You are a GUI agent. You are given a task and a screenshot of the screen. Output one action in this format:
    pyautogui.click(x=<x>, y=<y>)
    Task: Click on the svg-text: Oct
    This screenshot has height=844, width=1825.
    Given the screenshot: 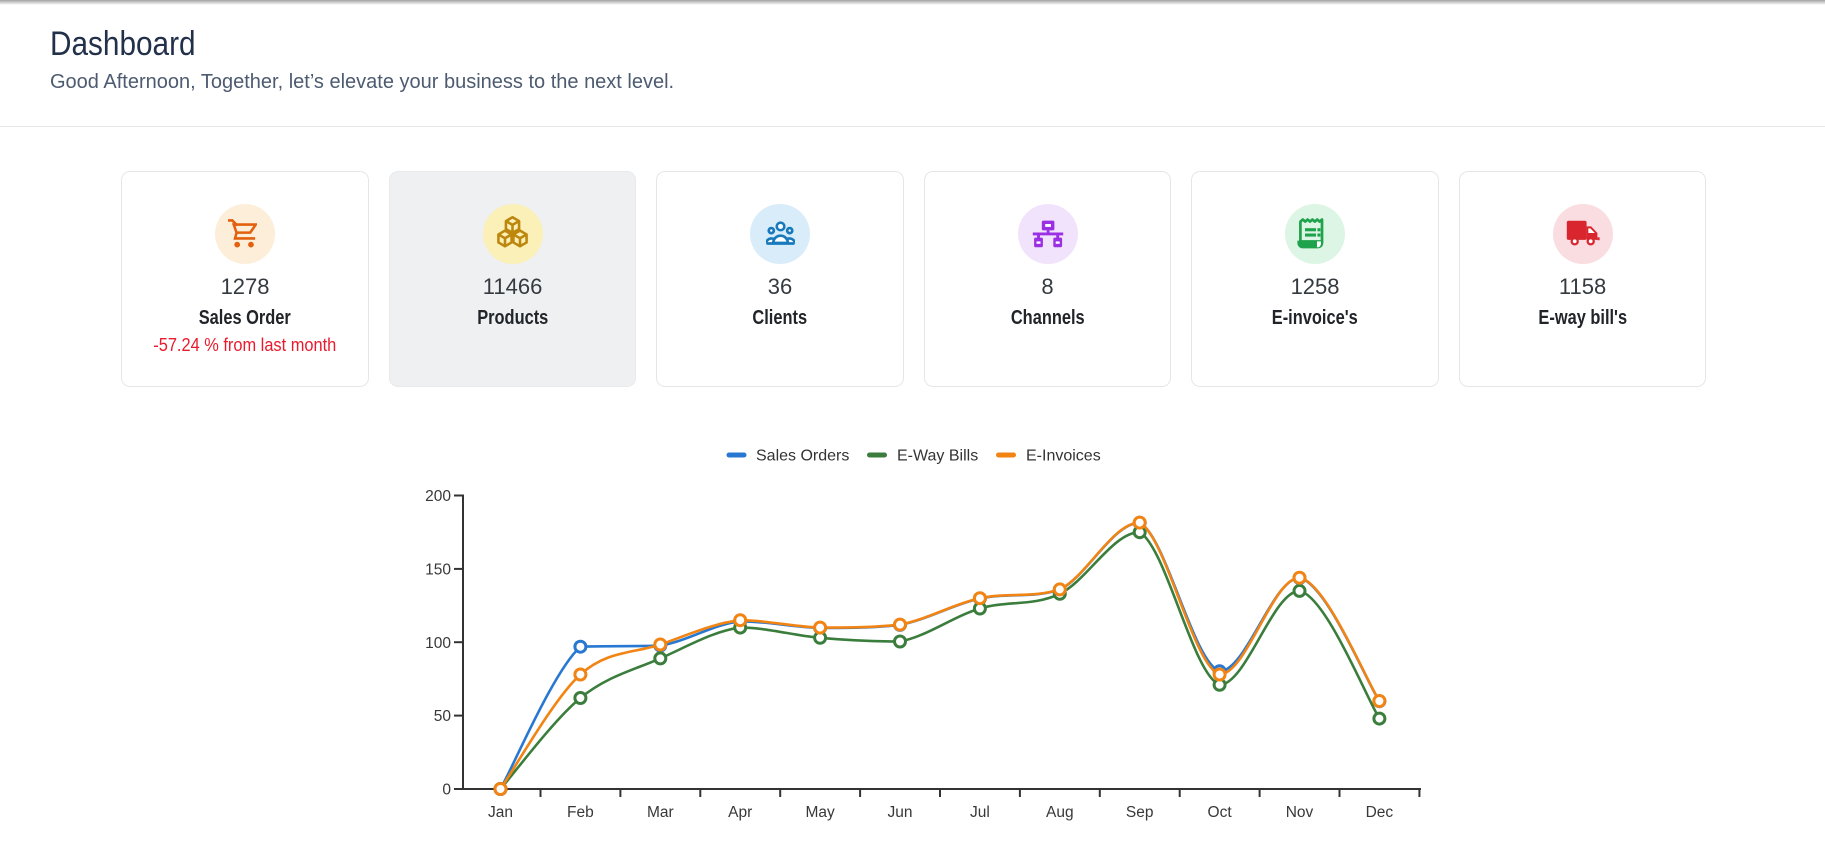 What is the action you would take?
    pyautogui.click(x=1220, y=812)
    